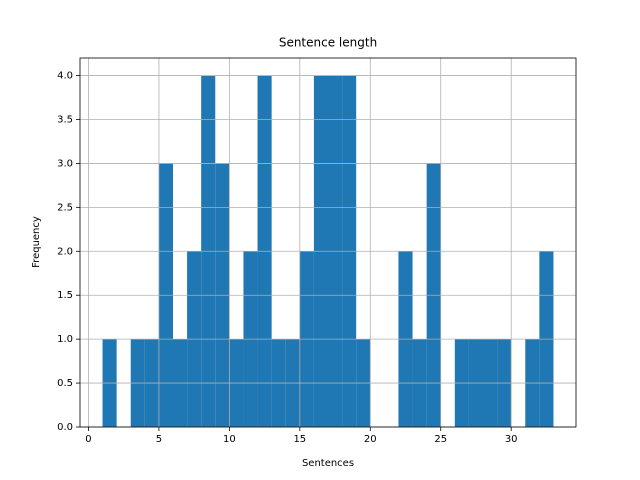  Describe the element at coordinates (328, 43) in the screenshot. I see `chart-title: Sentence length` at that location.